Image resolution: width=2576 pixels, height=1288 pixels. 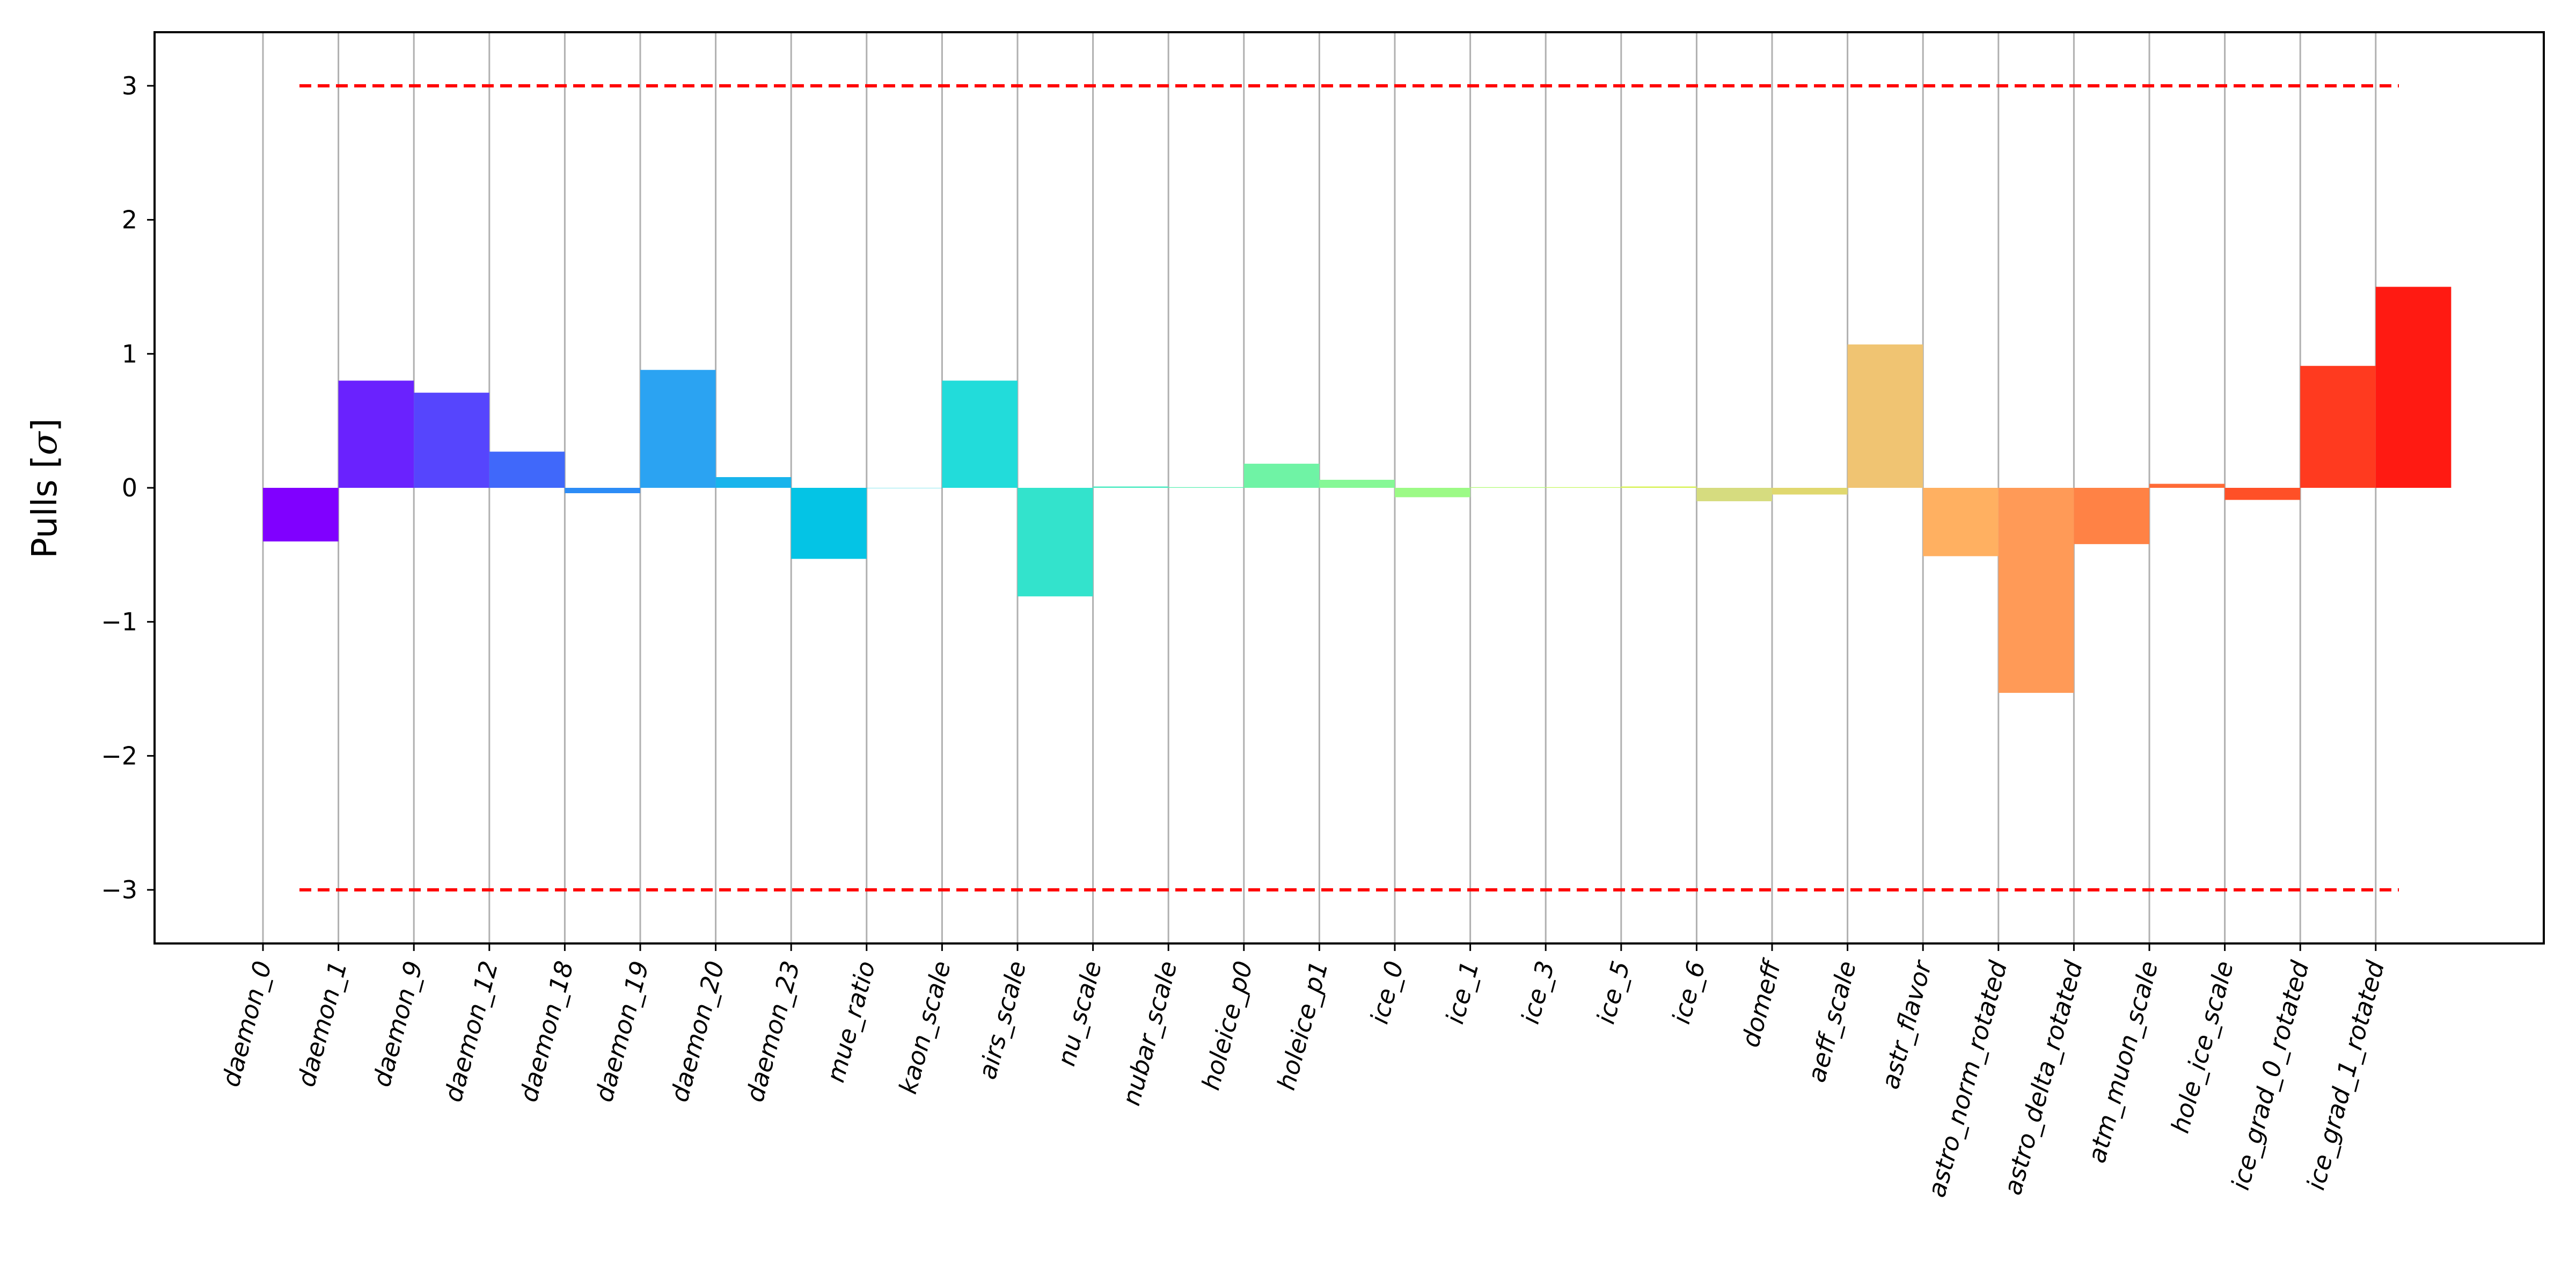 I want to click on y-tick-label: −1, so click(x=119, y=622).